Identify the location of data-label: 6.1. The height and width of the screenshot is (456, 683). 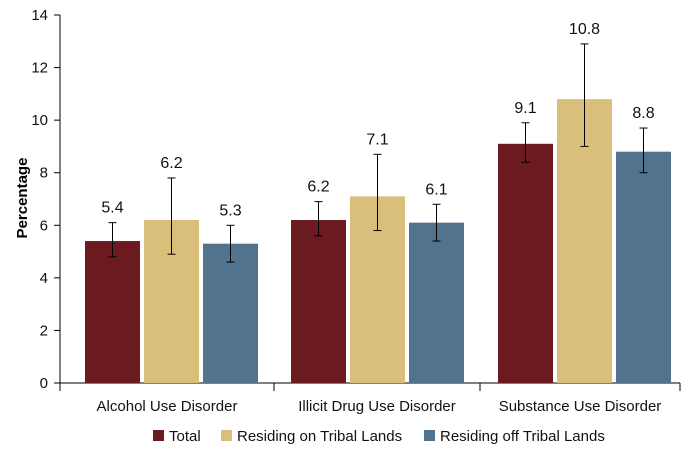
(436, 189).